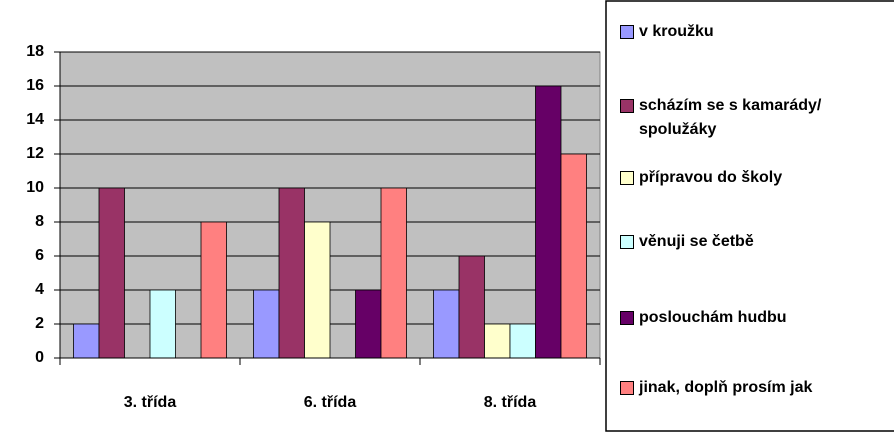 This screenshot has height=432, width=894. I want to click on y-tick-label: 16, so click(35, 85).